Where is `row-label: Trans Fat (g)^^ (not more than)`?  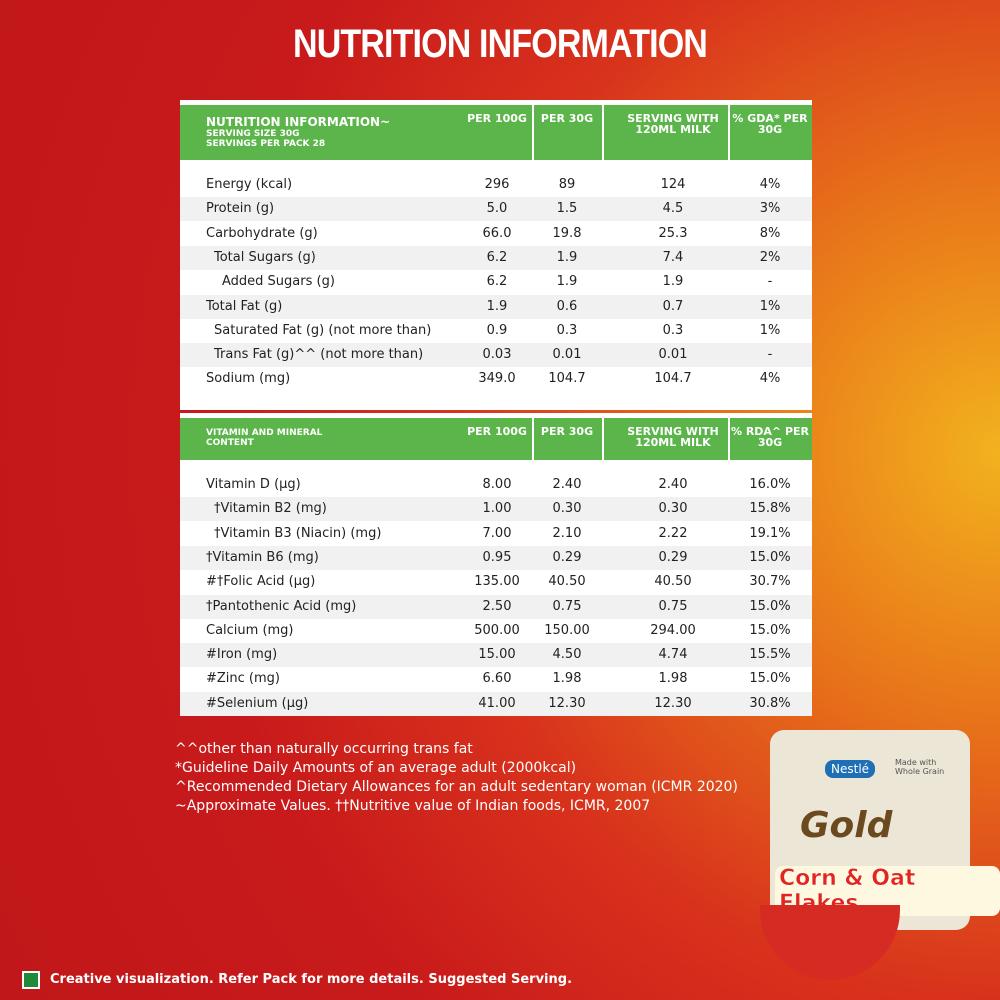 row-label: Trans Fat (g)^^ (not more than) is located at coordinates (319, 355).